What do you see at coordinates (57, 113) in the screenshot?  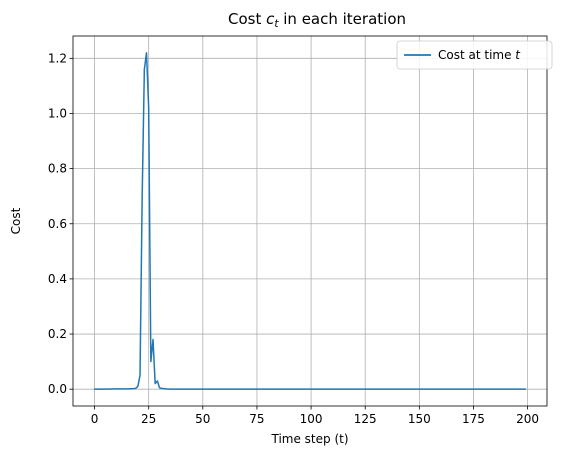 I see `y-tick-label: 1.0` at bounding box center [57, 113].